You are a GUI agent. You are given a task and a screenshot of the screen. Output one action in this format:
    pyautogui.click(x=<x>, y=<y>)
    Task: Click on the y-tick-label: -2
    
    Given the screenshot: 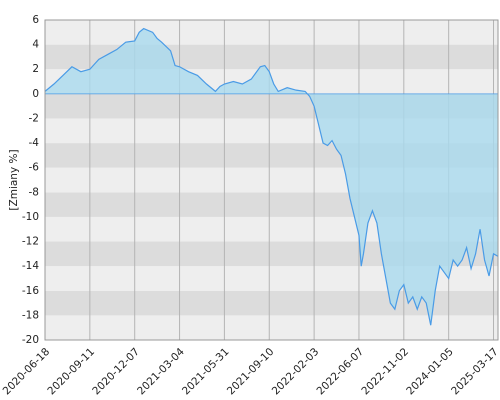 What is the action you would take?
    pyautogui.click(x=34, y=118)
    